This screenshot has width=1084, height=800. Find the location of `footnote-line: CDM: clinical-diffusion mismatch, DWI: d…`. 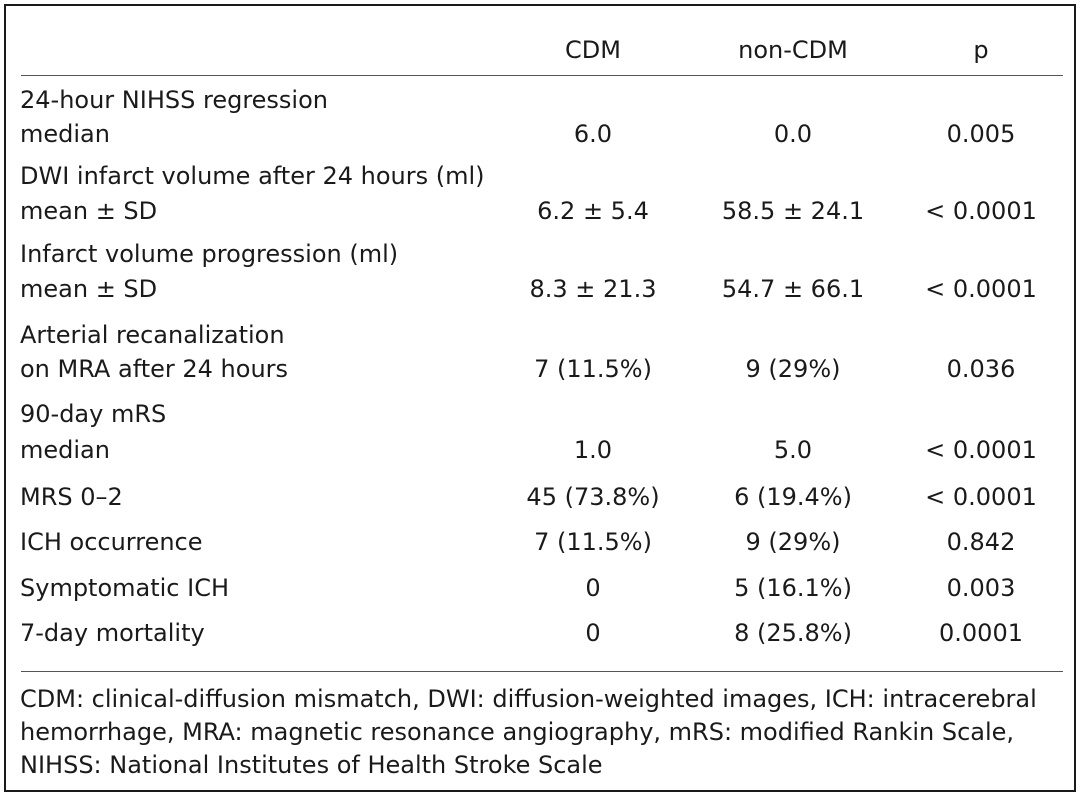

footnote-line: CDM: clinical-diffusion mismatch, DWI: d… is located at coordinates (528, 699).